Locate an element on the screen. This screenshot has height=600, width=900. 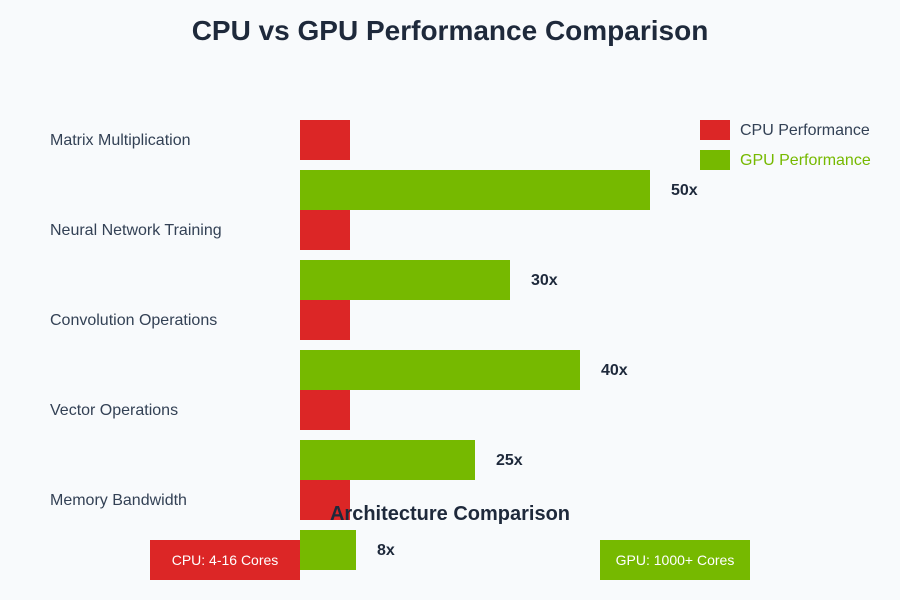
gpu-bar-vector-operations is located at coordinates (387, 460).